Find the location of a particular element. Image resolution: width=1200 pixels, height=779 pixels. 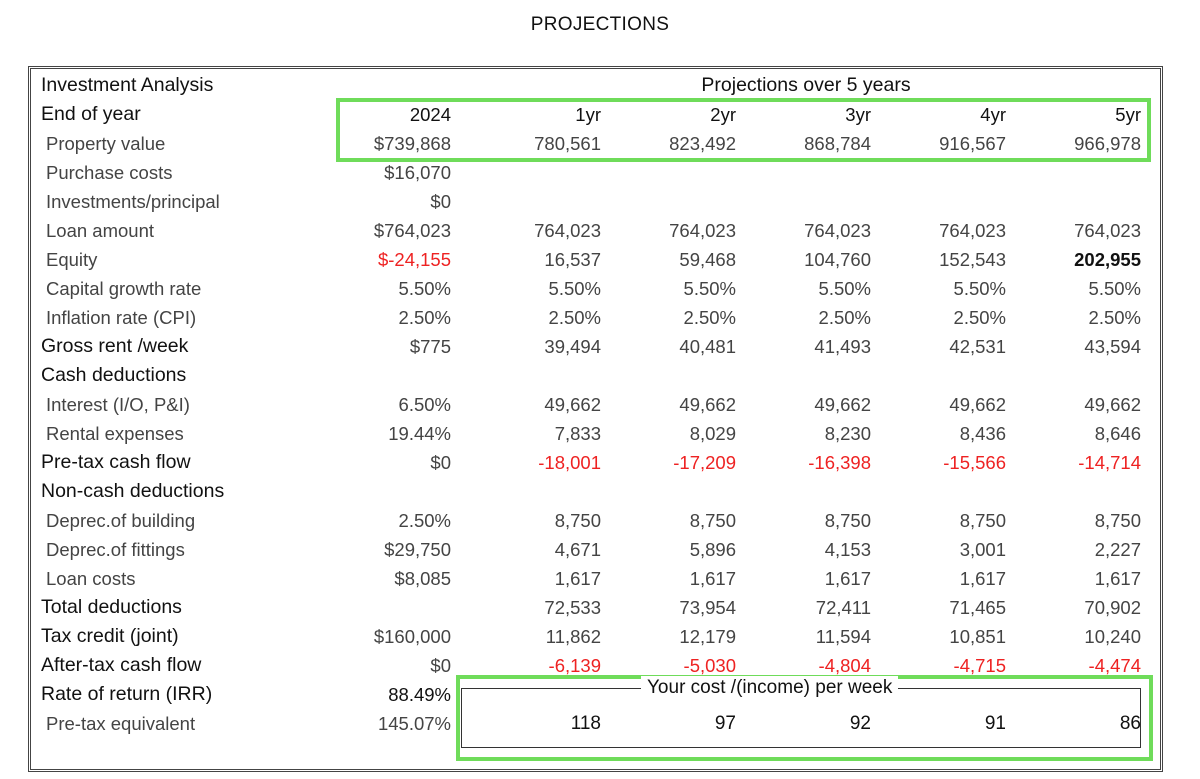

weekly-cost-4yr: 91 is located at coordinates (995, 723).